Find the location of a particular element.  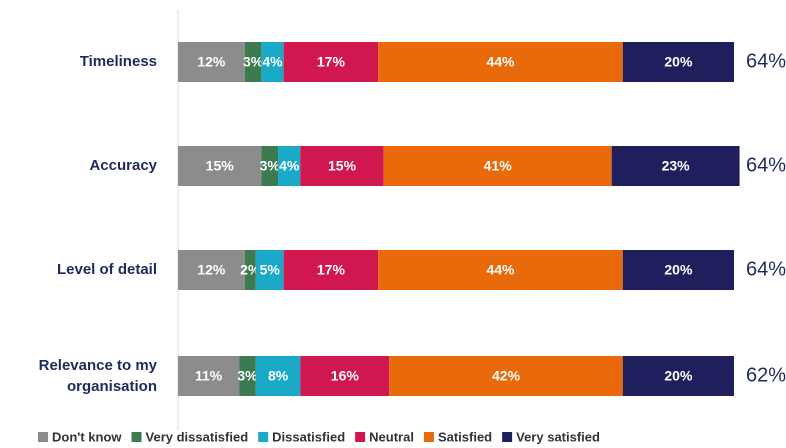

category-label: Timeliness is located at coordinates (118, 61).